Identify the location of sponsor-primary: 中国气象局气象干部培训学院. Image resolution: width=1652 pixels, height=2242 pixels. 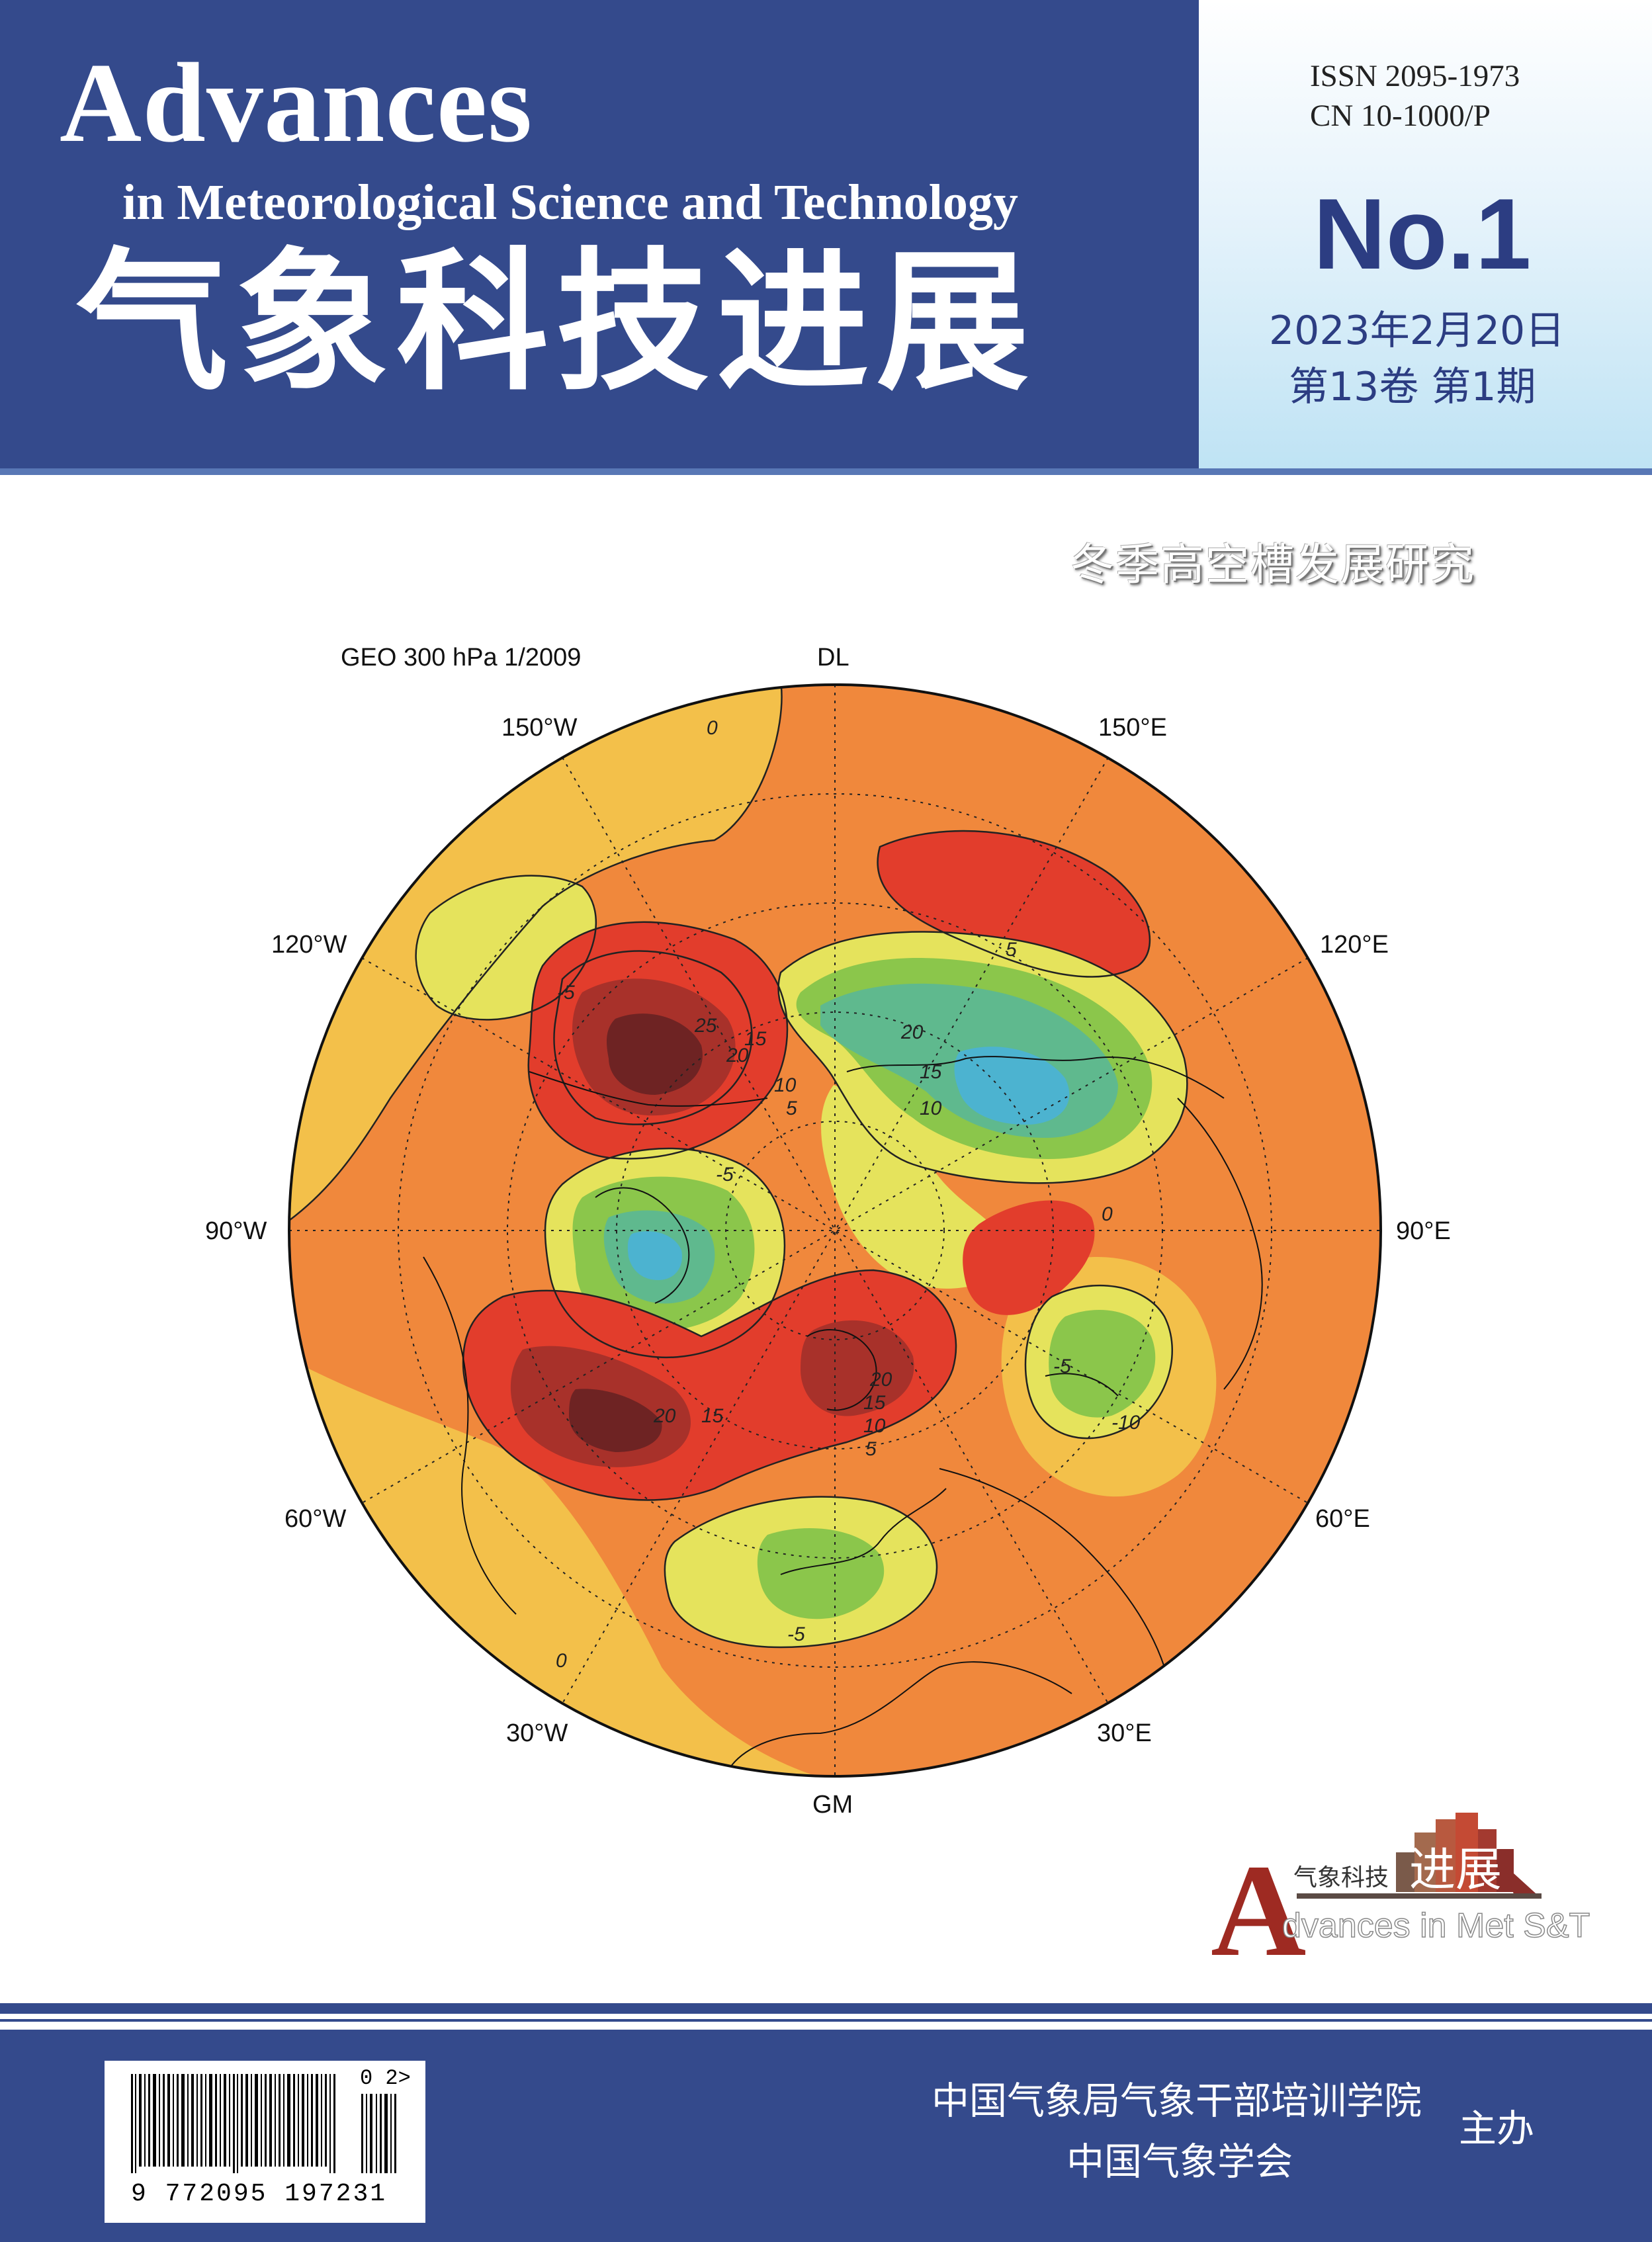
(1177, 2101).